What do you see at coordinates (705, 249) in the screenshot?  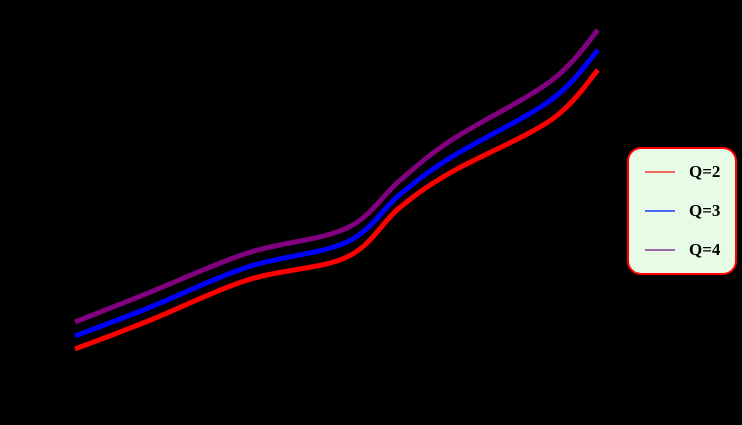 I see `legend-label: Q=4` at bounding box center [705, 249].